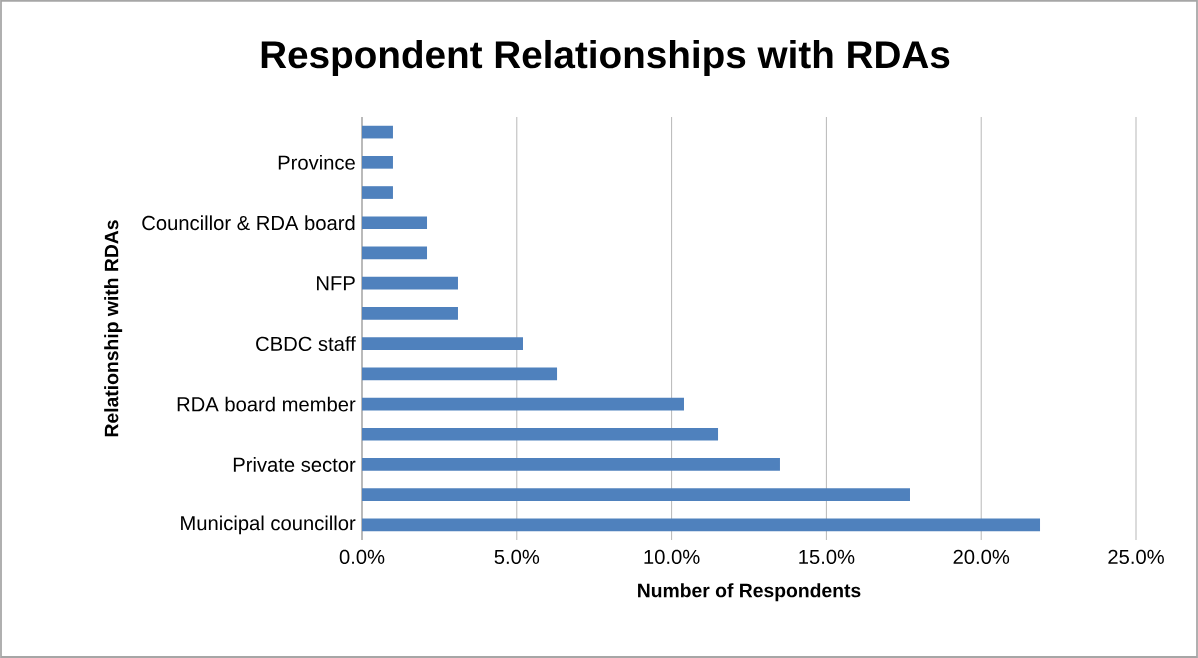 The width and height of the screenshot is (1198, 658). What do you see at coordinates (266, 404) in the screenshot?
I see `y-tick-label: RDA board member` at bounding box center [266, 404].